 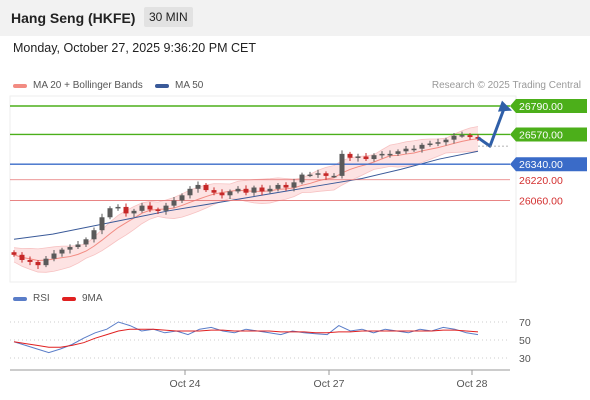 What do you see at coordinates (20, 299) in the screenshot?
I see `rsi-legend-swatch` at bounding box center [20, 299].